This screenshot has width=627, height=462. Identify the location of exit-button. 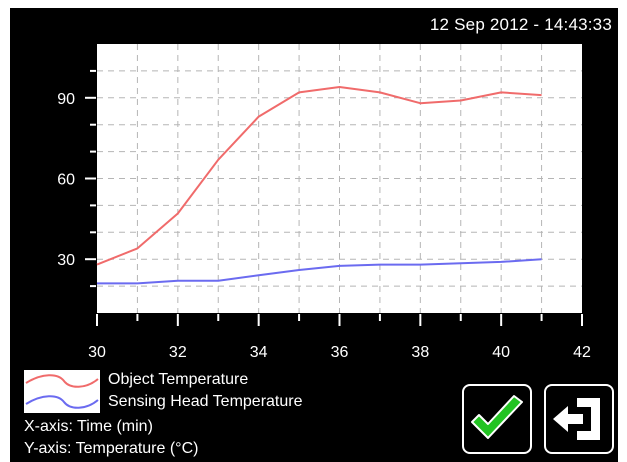
(579, 419).